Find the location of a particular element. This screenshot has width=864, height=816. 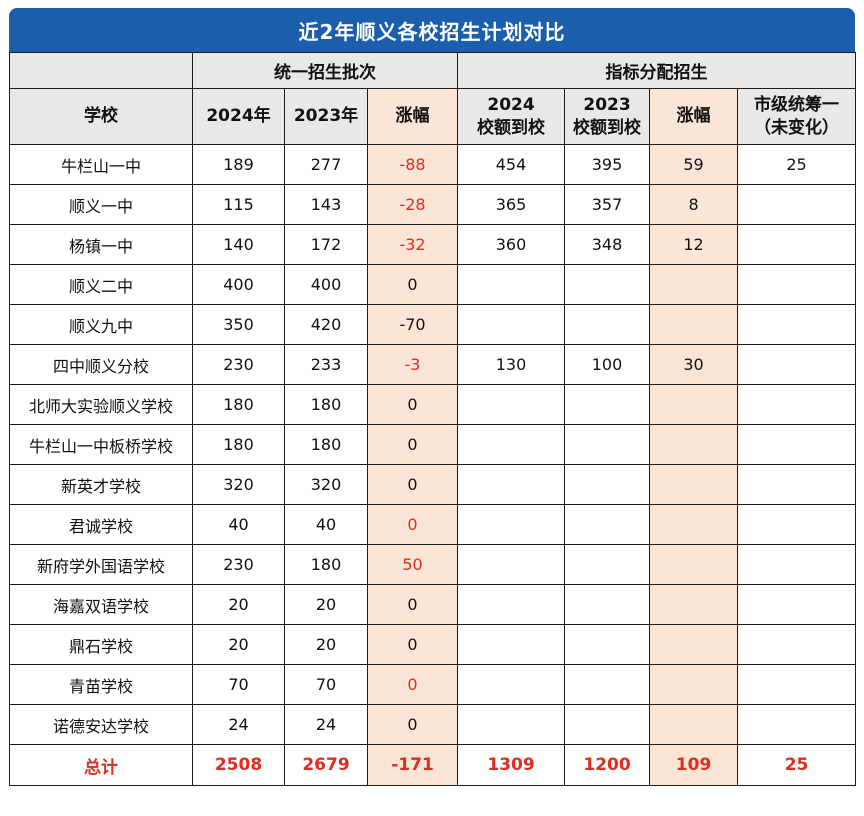

cell-2023: 400 is located at coordinates (326, 284).